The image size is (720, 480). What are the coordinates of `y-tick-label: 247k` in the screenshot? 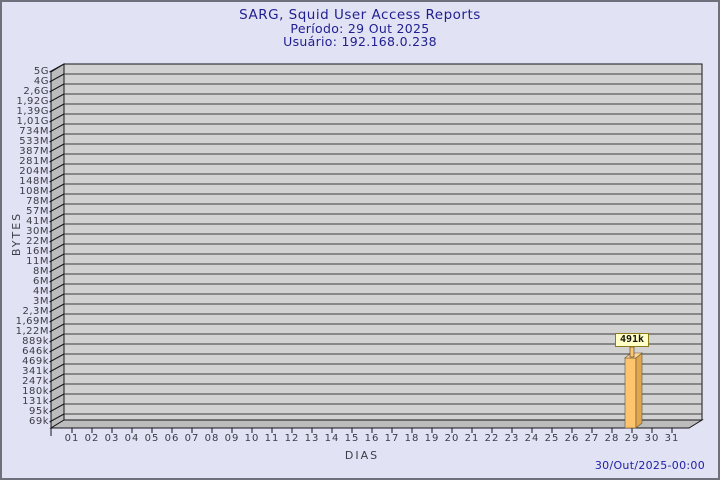 It's located at (35, 381).